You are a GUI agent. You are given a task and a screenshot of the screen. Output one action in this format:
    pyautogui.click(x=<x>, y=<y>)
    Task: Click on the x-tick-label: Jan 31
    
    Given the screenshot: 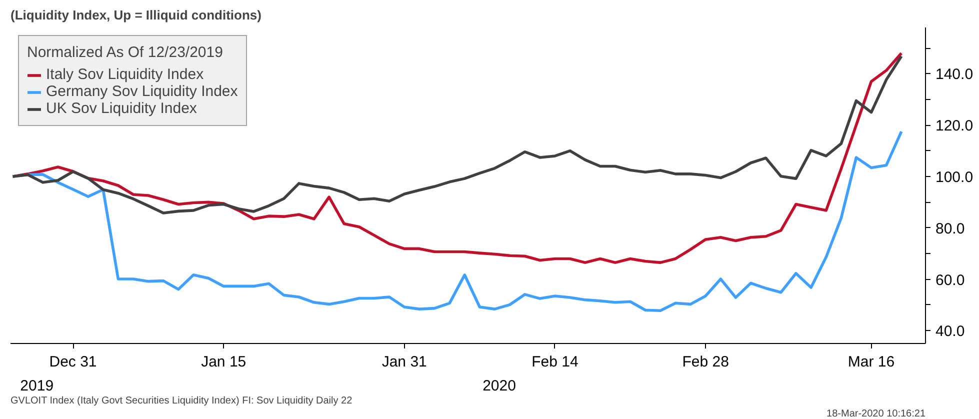 What is the action you would take?
    pyautogui.click(x=404, y=362)
    